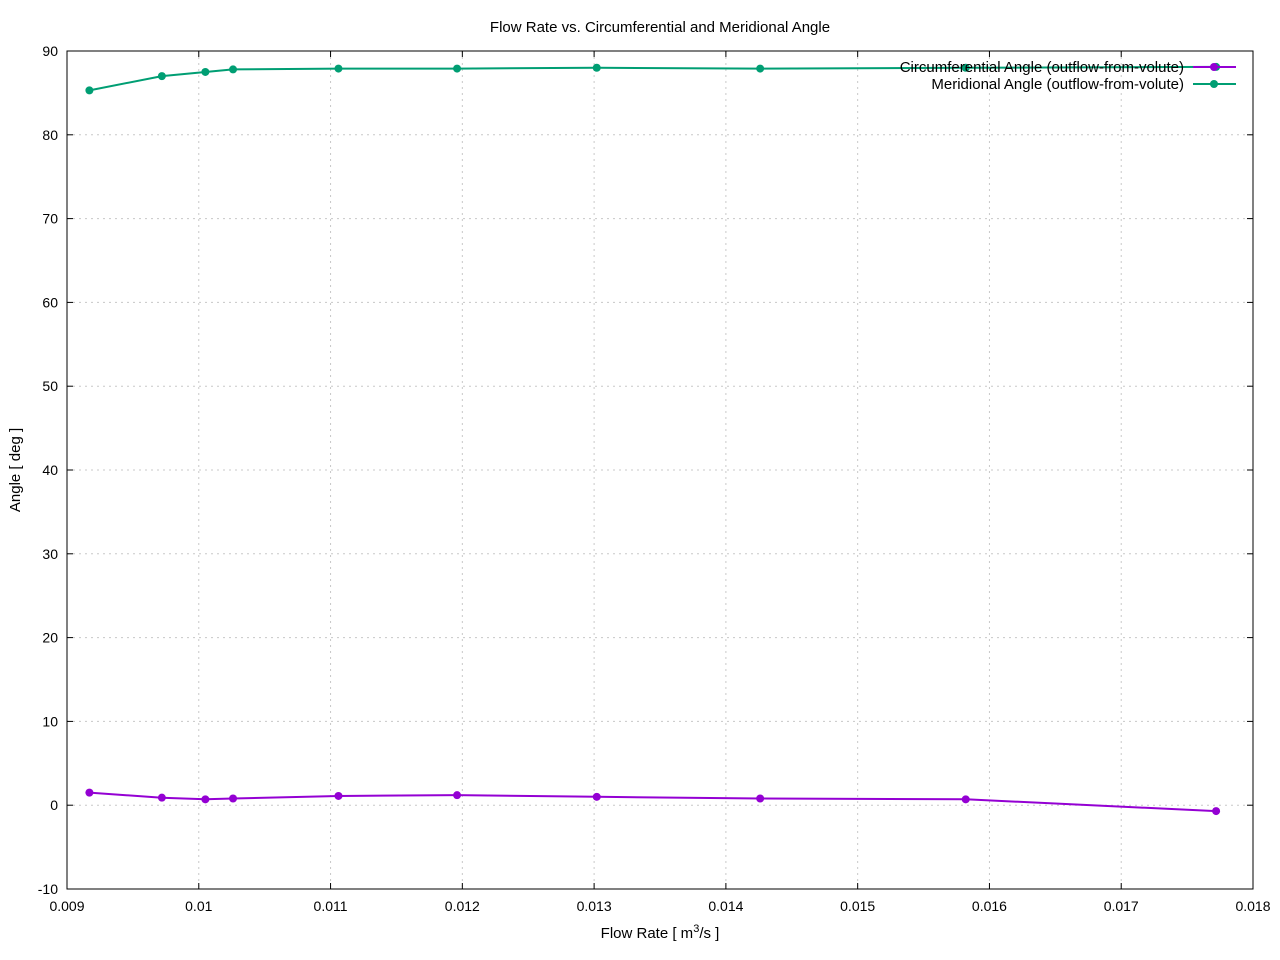  I want to click on x-tick-label: 0.014, so click(725, 906).